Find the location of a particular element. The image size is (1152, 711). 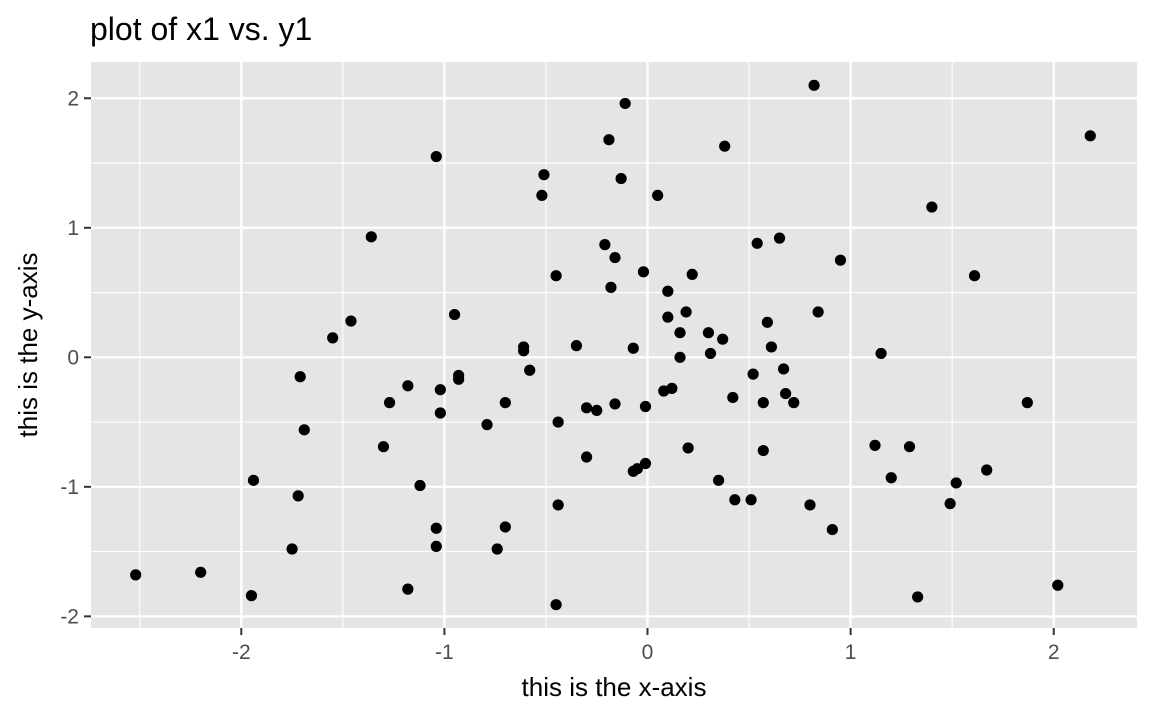

x-axis-title: this is the x-axis is located at coordinates (614, 687).